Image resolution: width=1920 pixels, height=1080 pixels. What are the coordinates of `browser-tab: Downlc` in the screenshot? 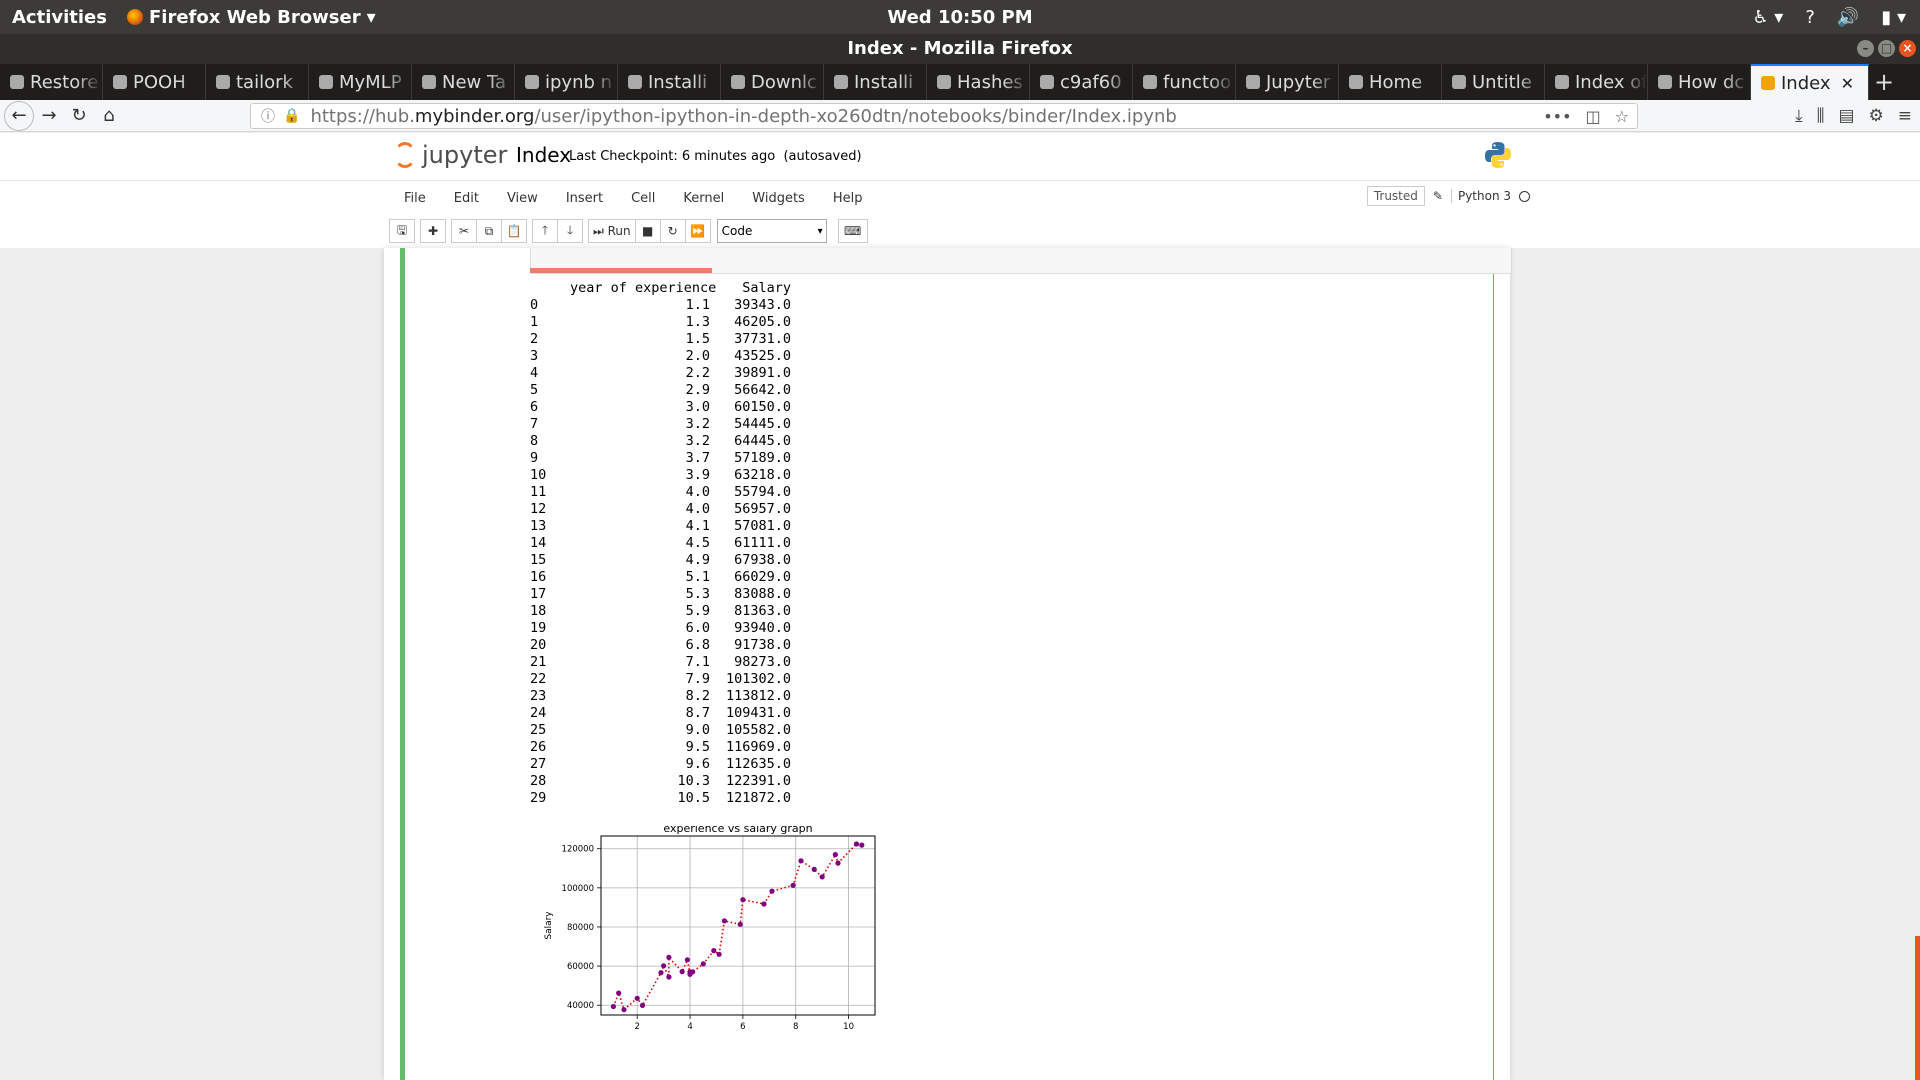 It's located at (772, 82).